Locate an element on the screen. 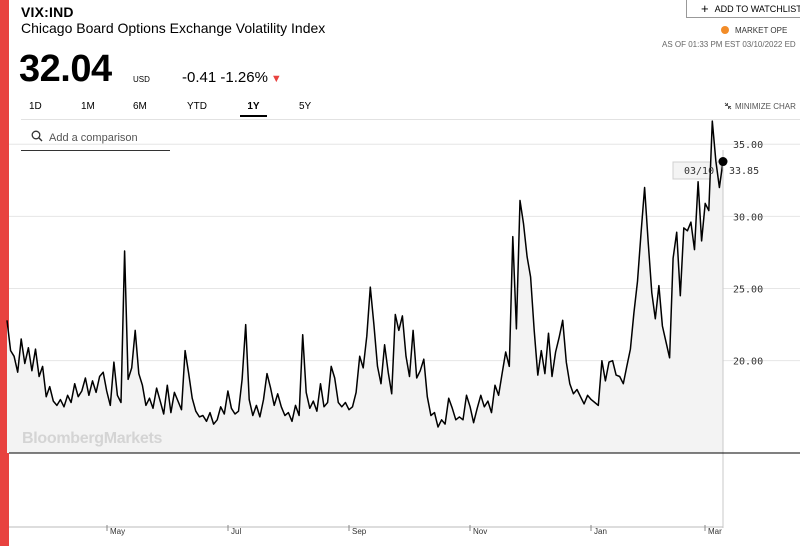 Image resolution: width=800 pixels, height=546 pixels. x-tick-label: Nov is located at coordinates (480, 531).